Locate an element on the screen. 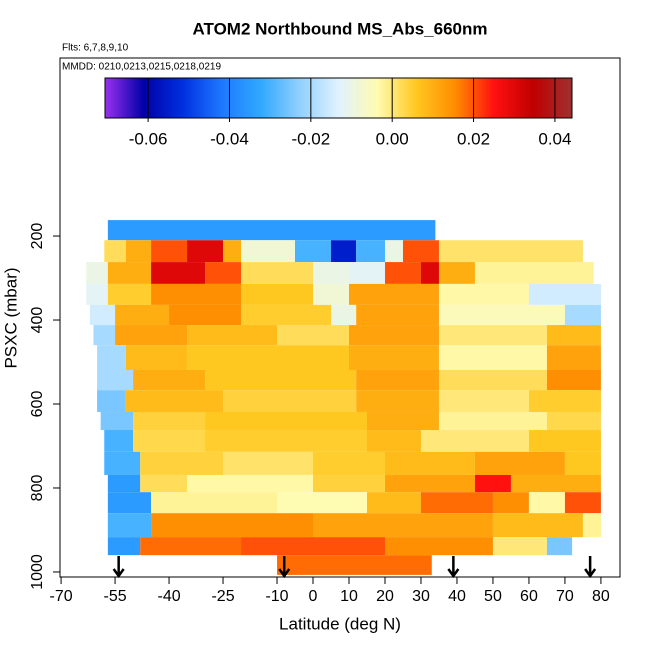  y-tick-label: 1000 is located at coordinates (37, 572).